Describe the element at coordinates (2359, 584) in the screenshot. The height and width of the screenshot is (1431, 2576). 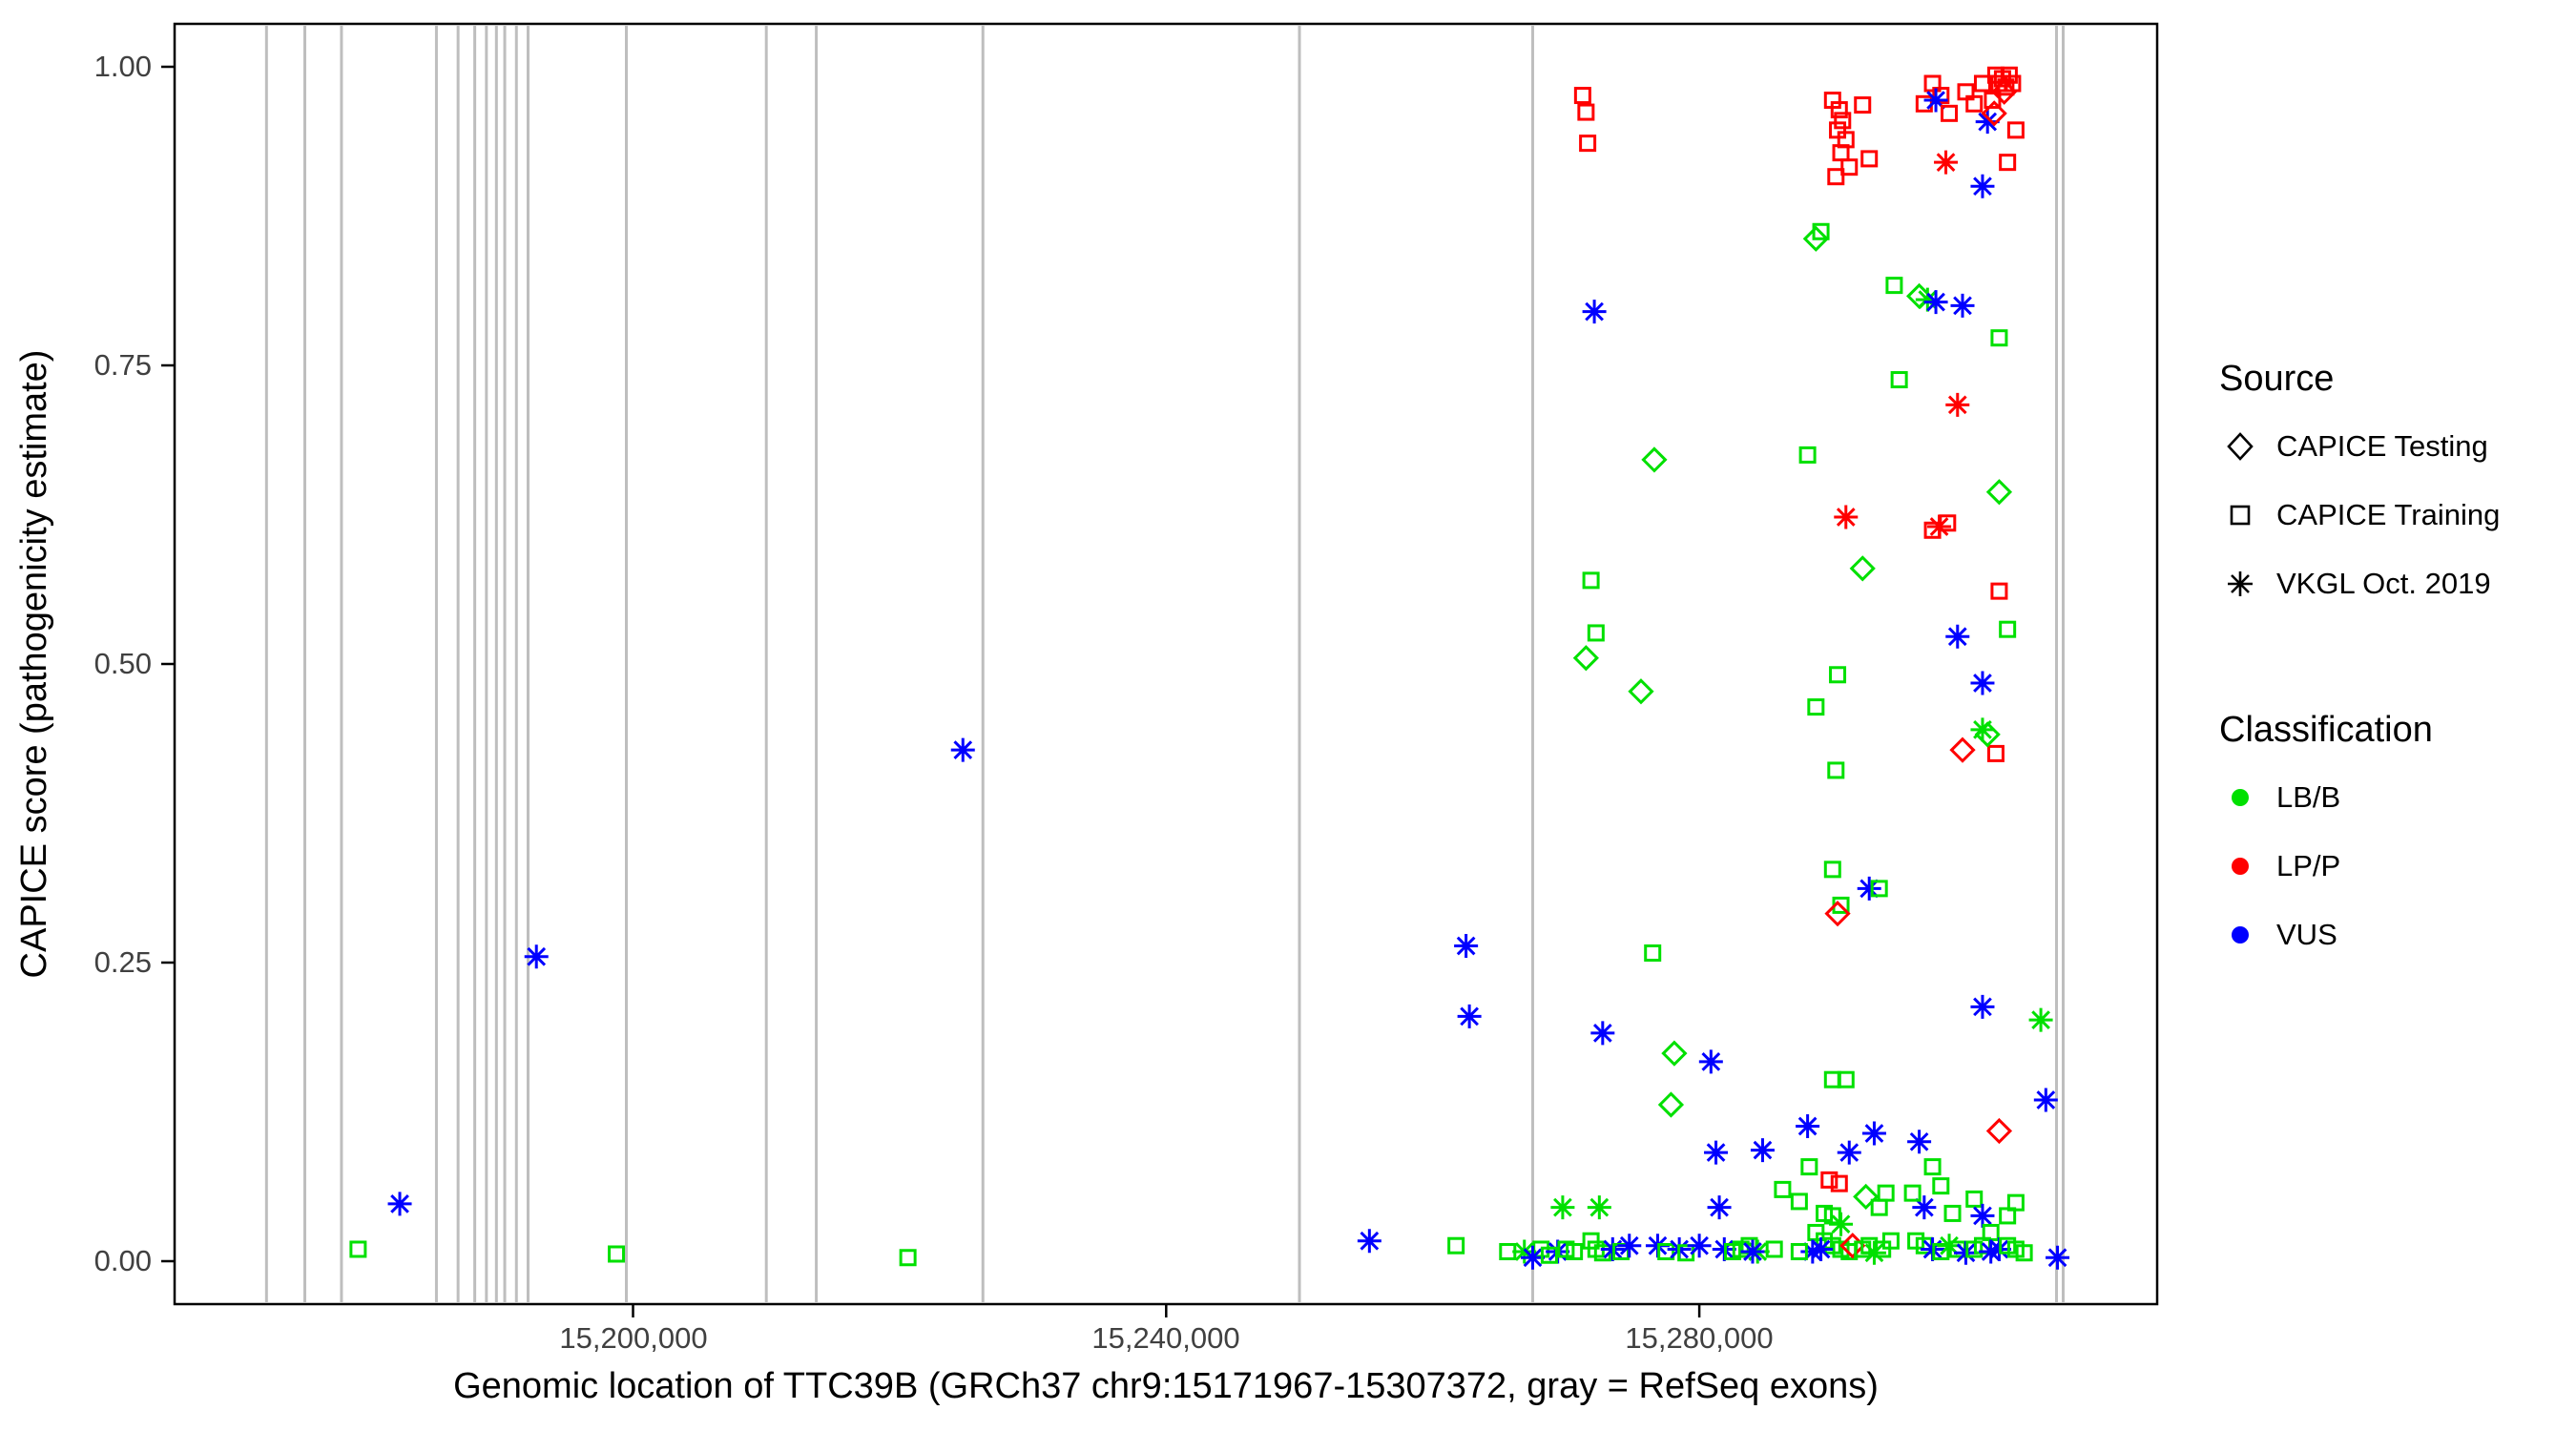
I see `legend-item-vkgl: VKGL Oct. 2019` at that location.